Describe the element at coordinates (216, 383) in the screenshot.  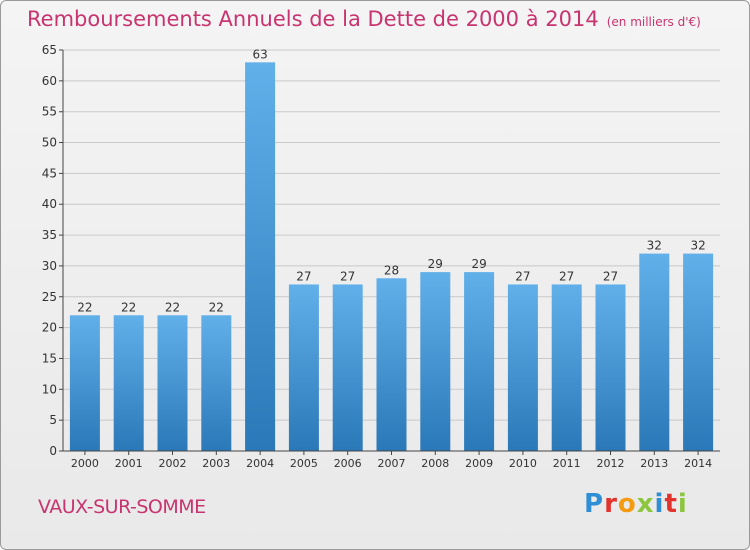
I see `bar-2003` at that location.